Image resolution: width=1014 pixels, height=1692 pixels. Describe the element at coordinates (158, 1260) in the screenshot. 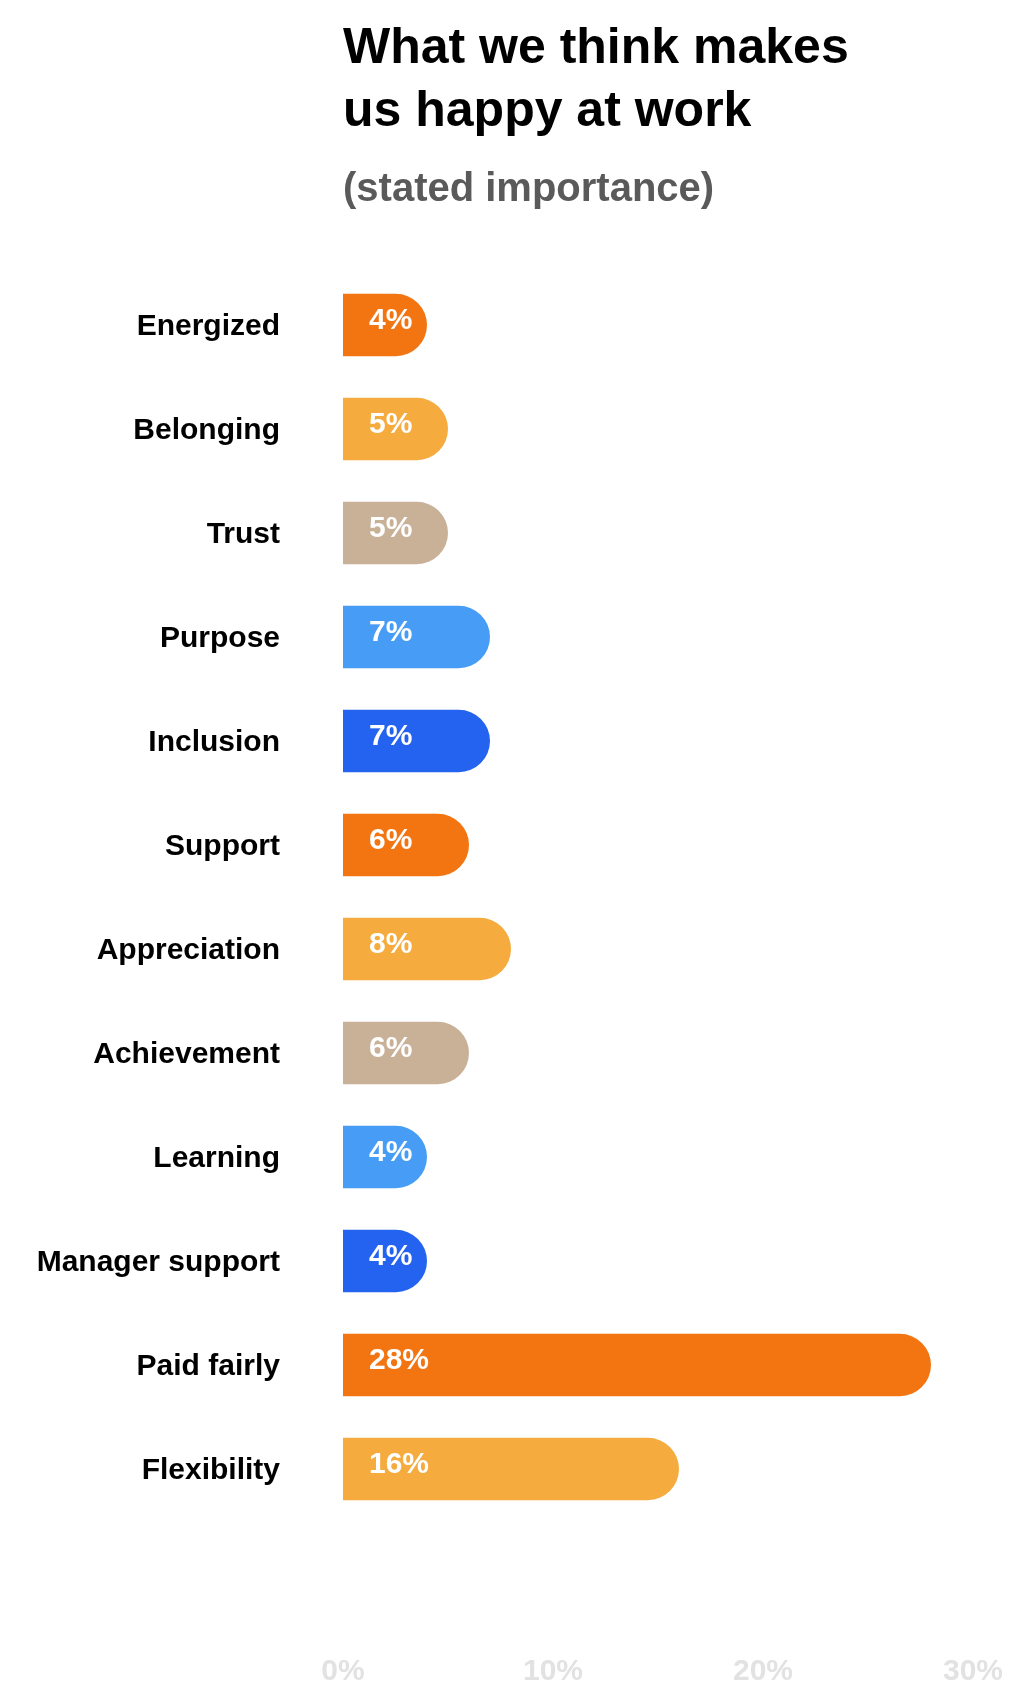

I see `y-tick-label: Manager support` at that location.